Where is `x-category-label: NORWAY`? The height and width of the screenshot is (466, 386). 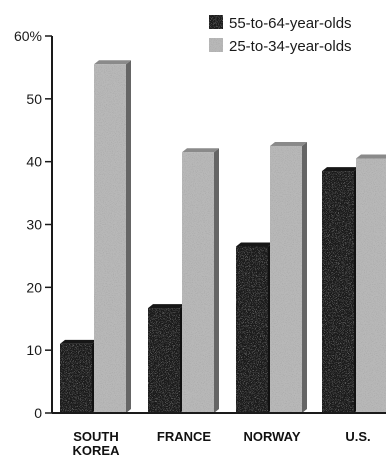 x-category-label: NORWAY is located at coordinates (271, 436).